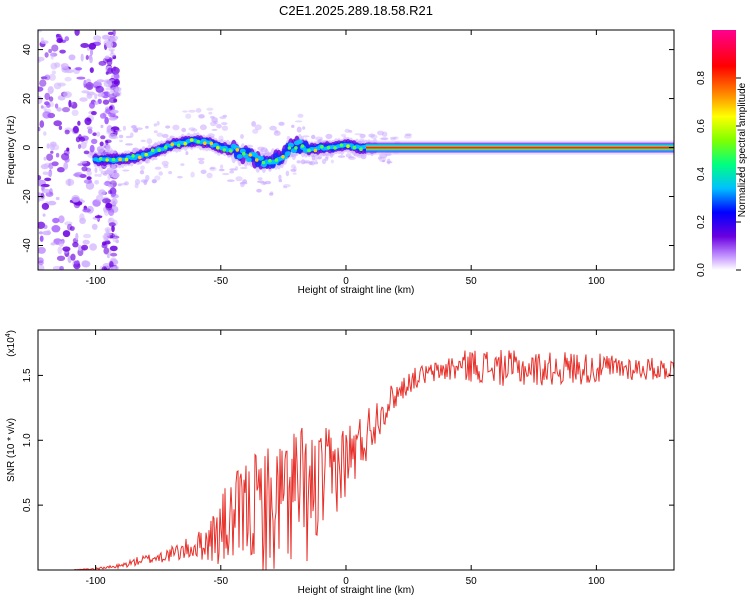 This screenshot has height=600, width=750. Describe the element at coordinates (11, 450) in the screenshot. I see `snr-y-label: SNR (10 * v/v)` at that location.